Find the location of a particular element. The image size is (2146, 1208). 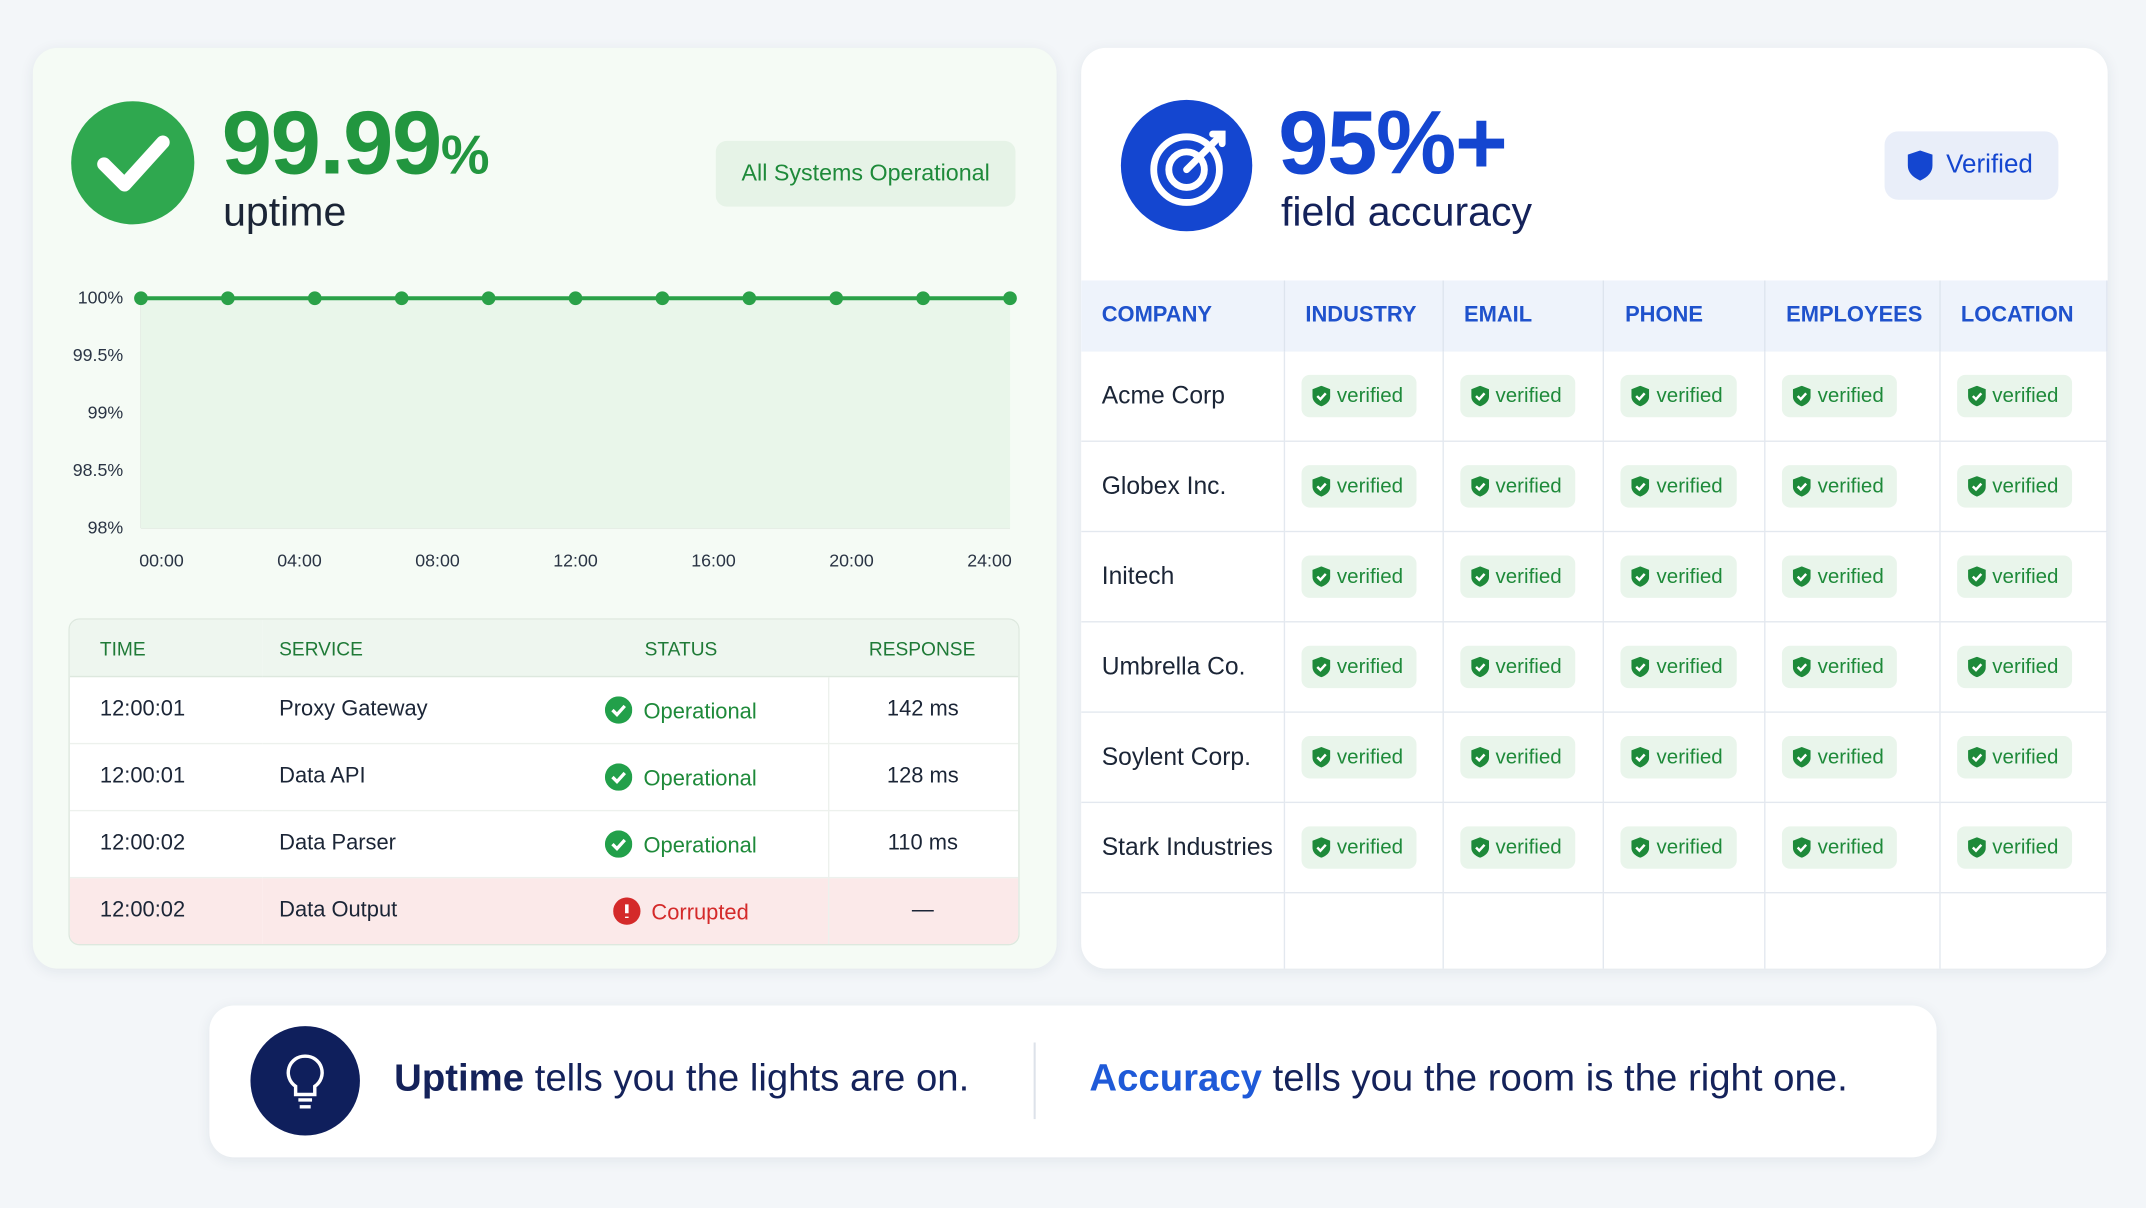

status-icon is located at coordinates (627, 910).